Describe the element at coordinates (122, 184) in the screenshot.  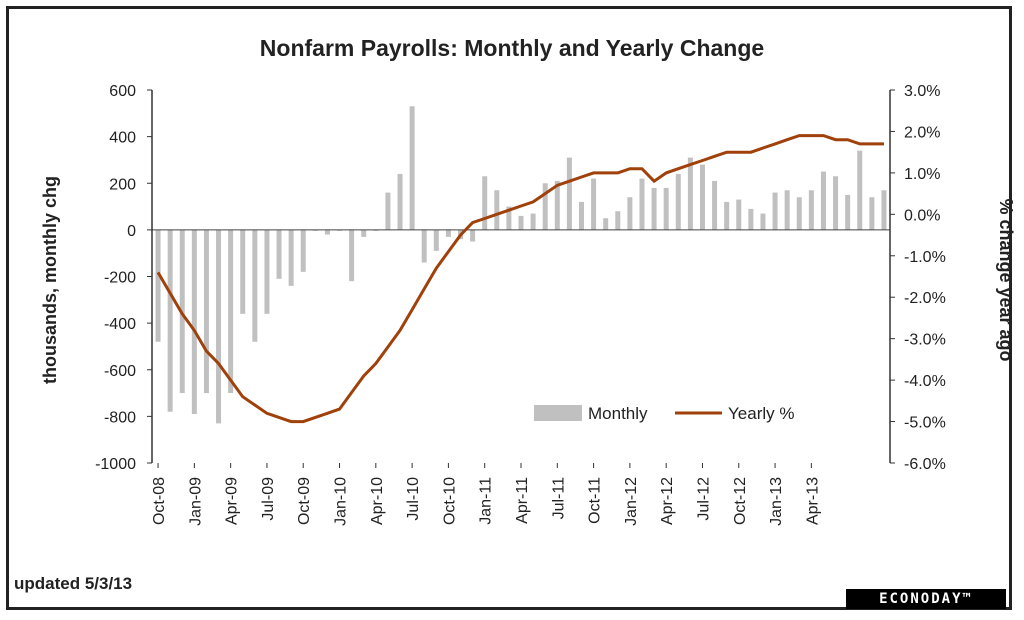
I see `left-tick-label: 200` at that location.